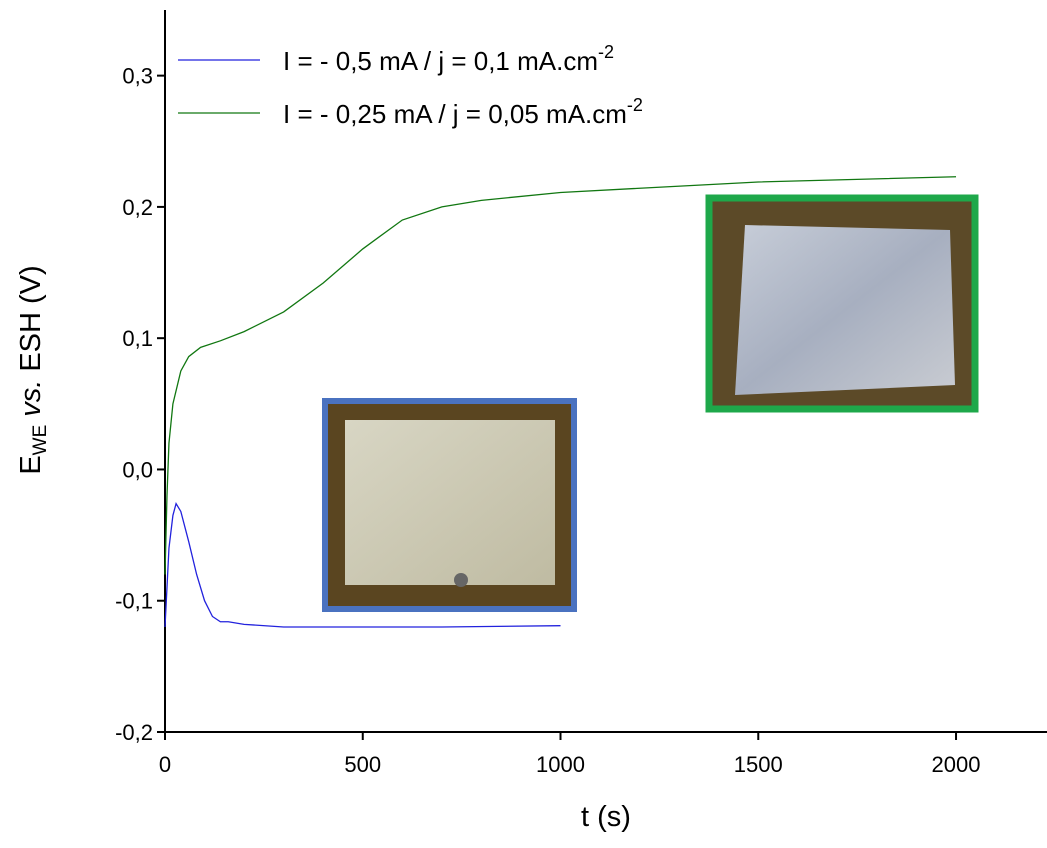 The image size is (1047, 848). I want to click on y-tick-label: 0,1, so click(137, 338).